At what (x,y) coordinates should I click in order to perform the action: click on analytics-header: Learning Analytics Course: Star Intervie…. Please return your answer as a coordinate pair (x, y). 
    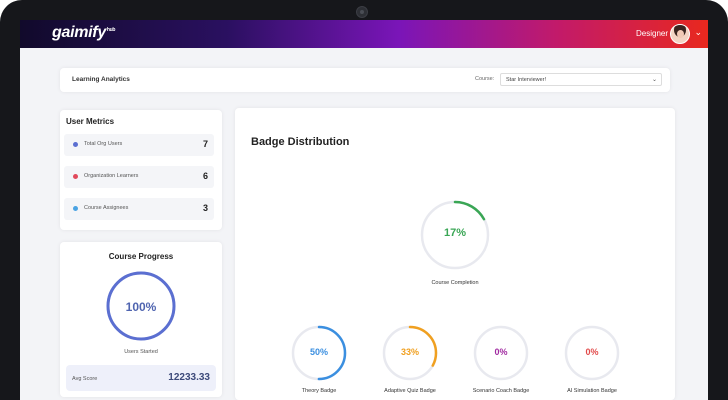
    Looking at the image, I should click on (365, 80).